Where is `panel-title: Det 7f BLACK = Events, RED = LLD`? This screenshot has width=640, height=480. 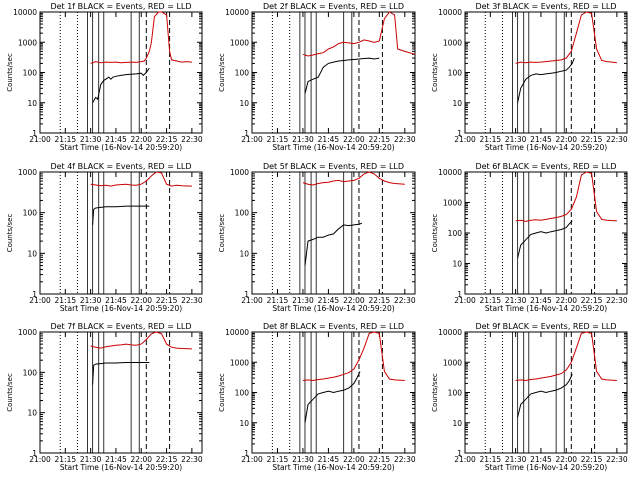 panel-title: Det 7f BLACK = Events, RED = LLD is located at coordinates (120, 326).